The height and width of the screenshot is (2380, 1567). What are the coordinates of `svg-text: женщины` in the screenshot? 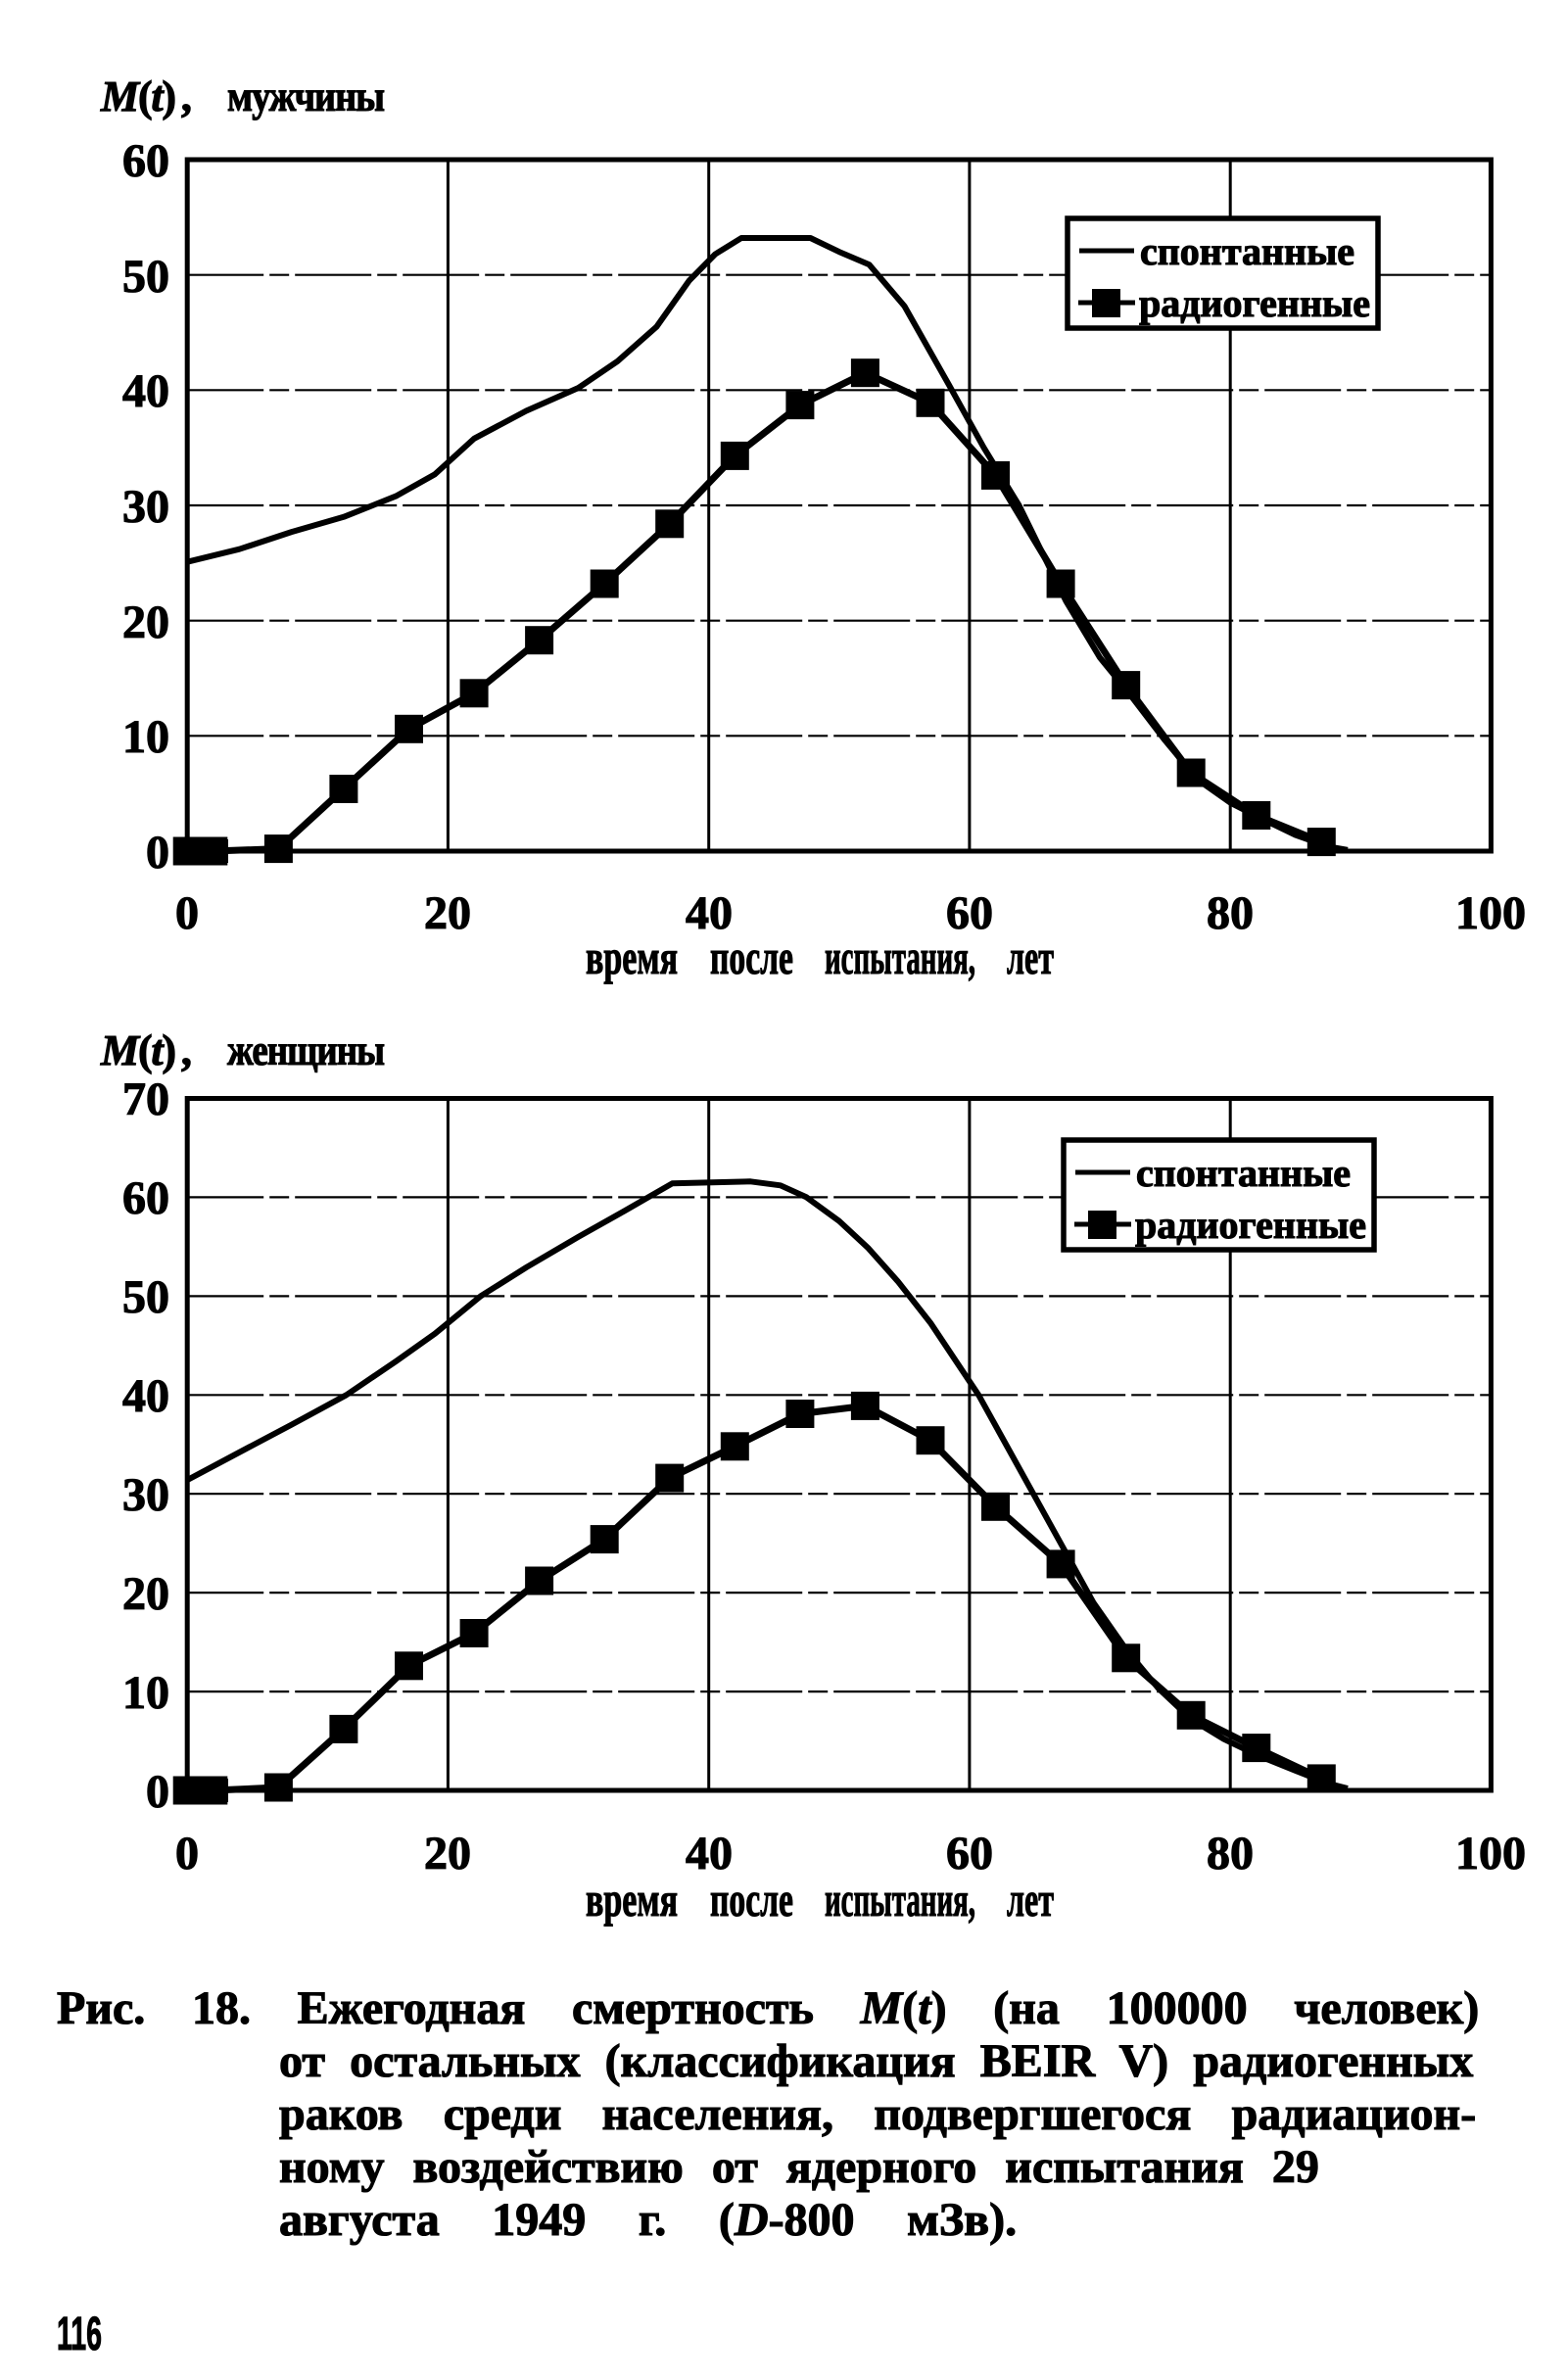 It's located at (306, 1050).